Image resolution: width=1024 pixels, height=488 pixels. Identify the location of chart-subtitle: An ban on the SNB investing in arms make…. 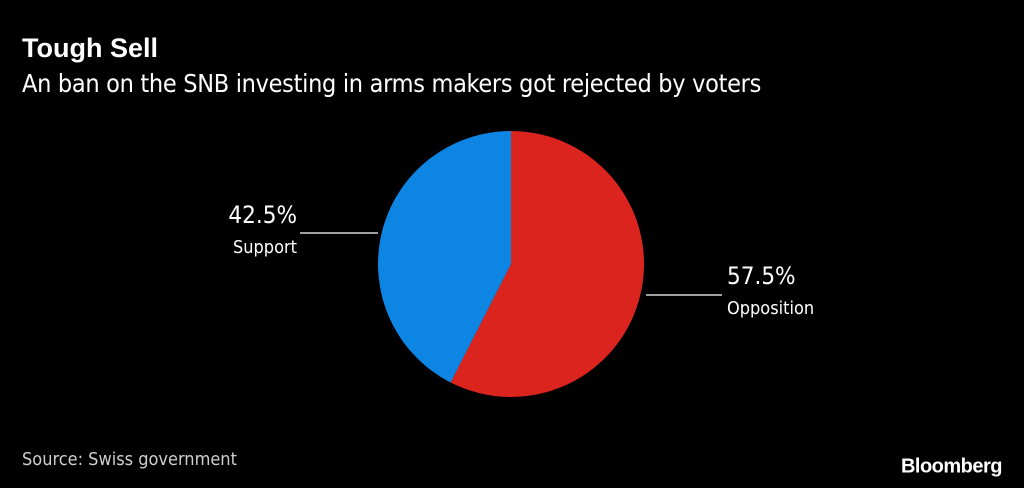
(391, 83).